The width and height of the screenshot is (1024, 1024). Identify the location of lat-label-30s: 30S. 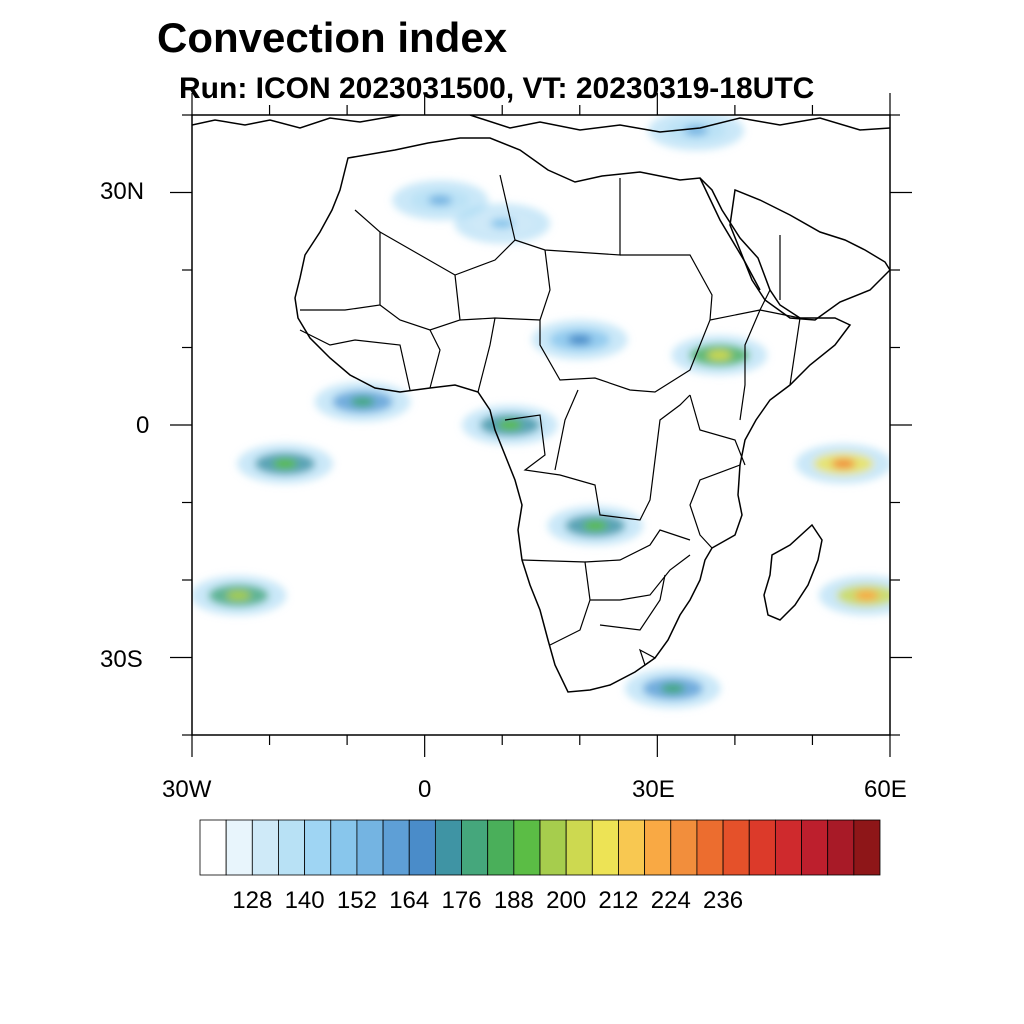
(121, 659).